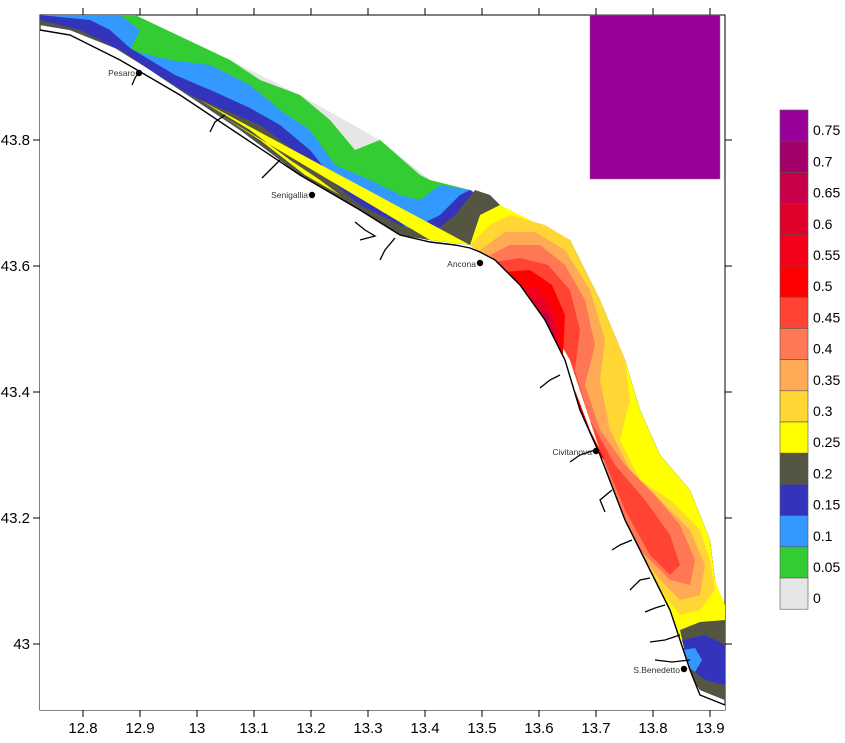 Image resolution: width=845 pixels, height=743 pixels. What do you see at coordinates (709, 728) in the screenshot?
I see `x-tick-label: 13.9` at bounding box center [709, 728].